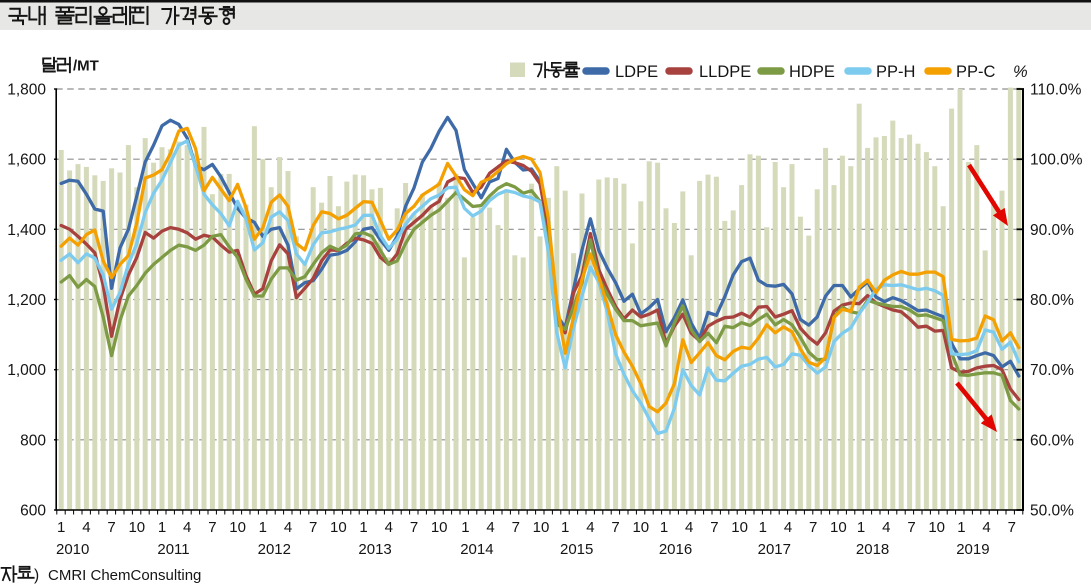 The width and height of the screenshot is (1091, 586). What do you see at coordinates (895, 72) in the screenshot?
I see `svg-text: PP-H` at bounding box center [895, 72].